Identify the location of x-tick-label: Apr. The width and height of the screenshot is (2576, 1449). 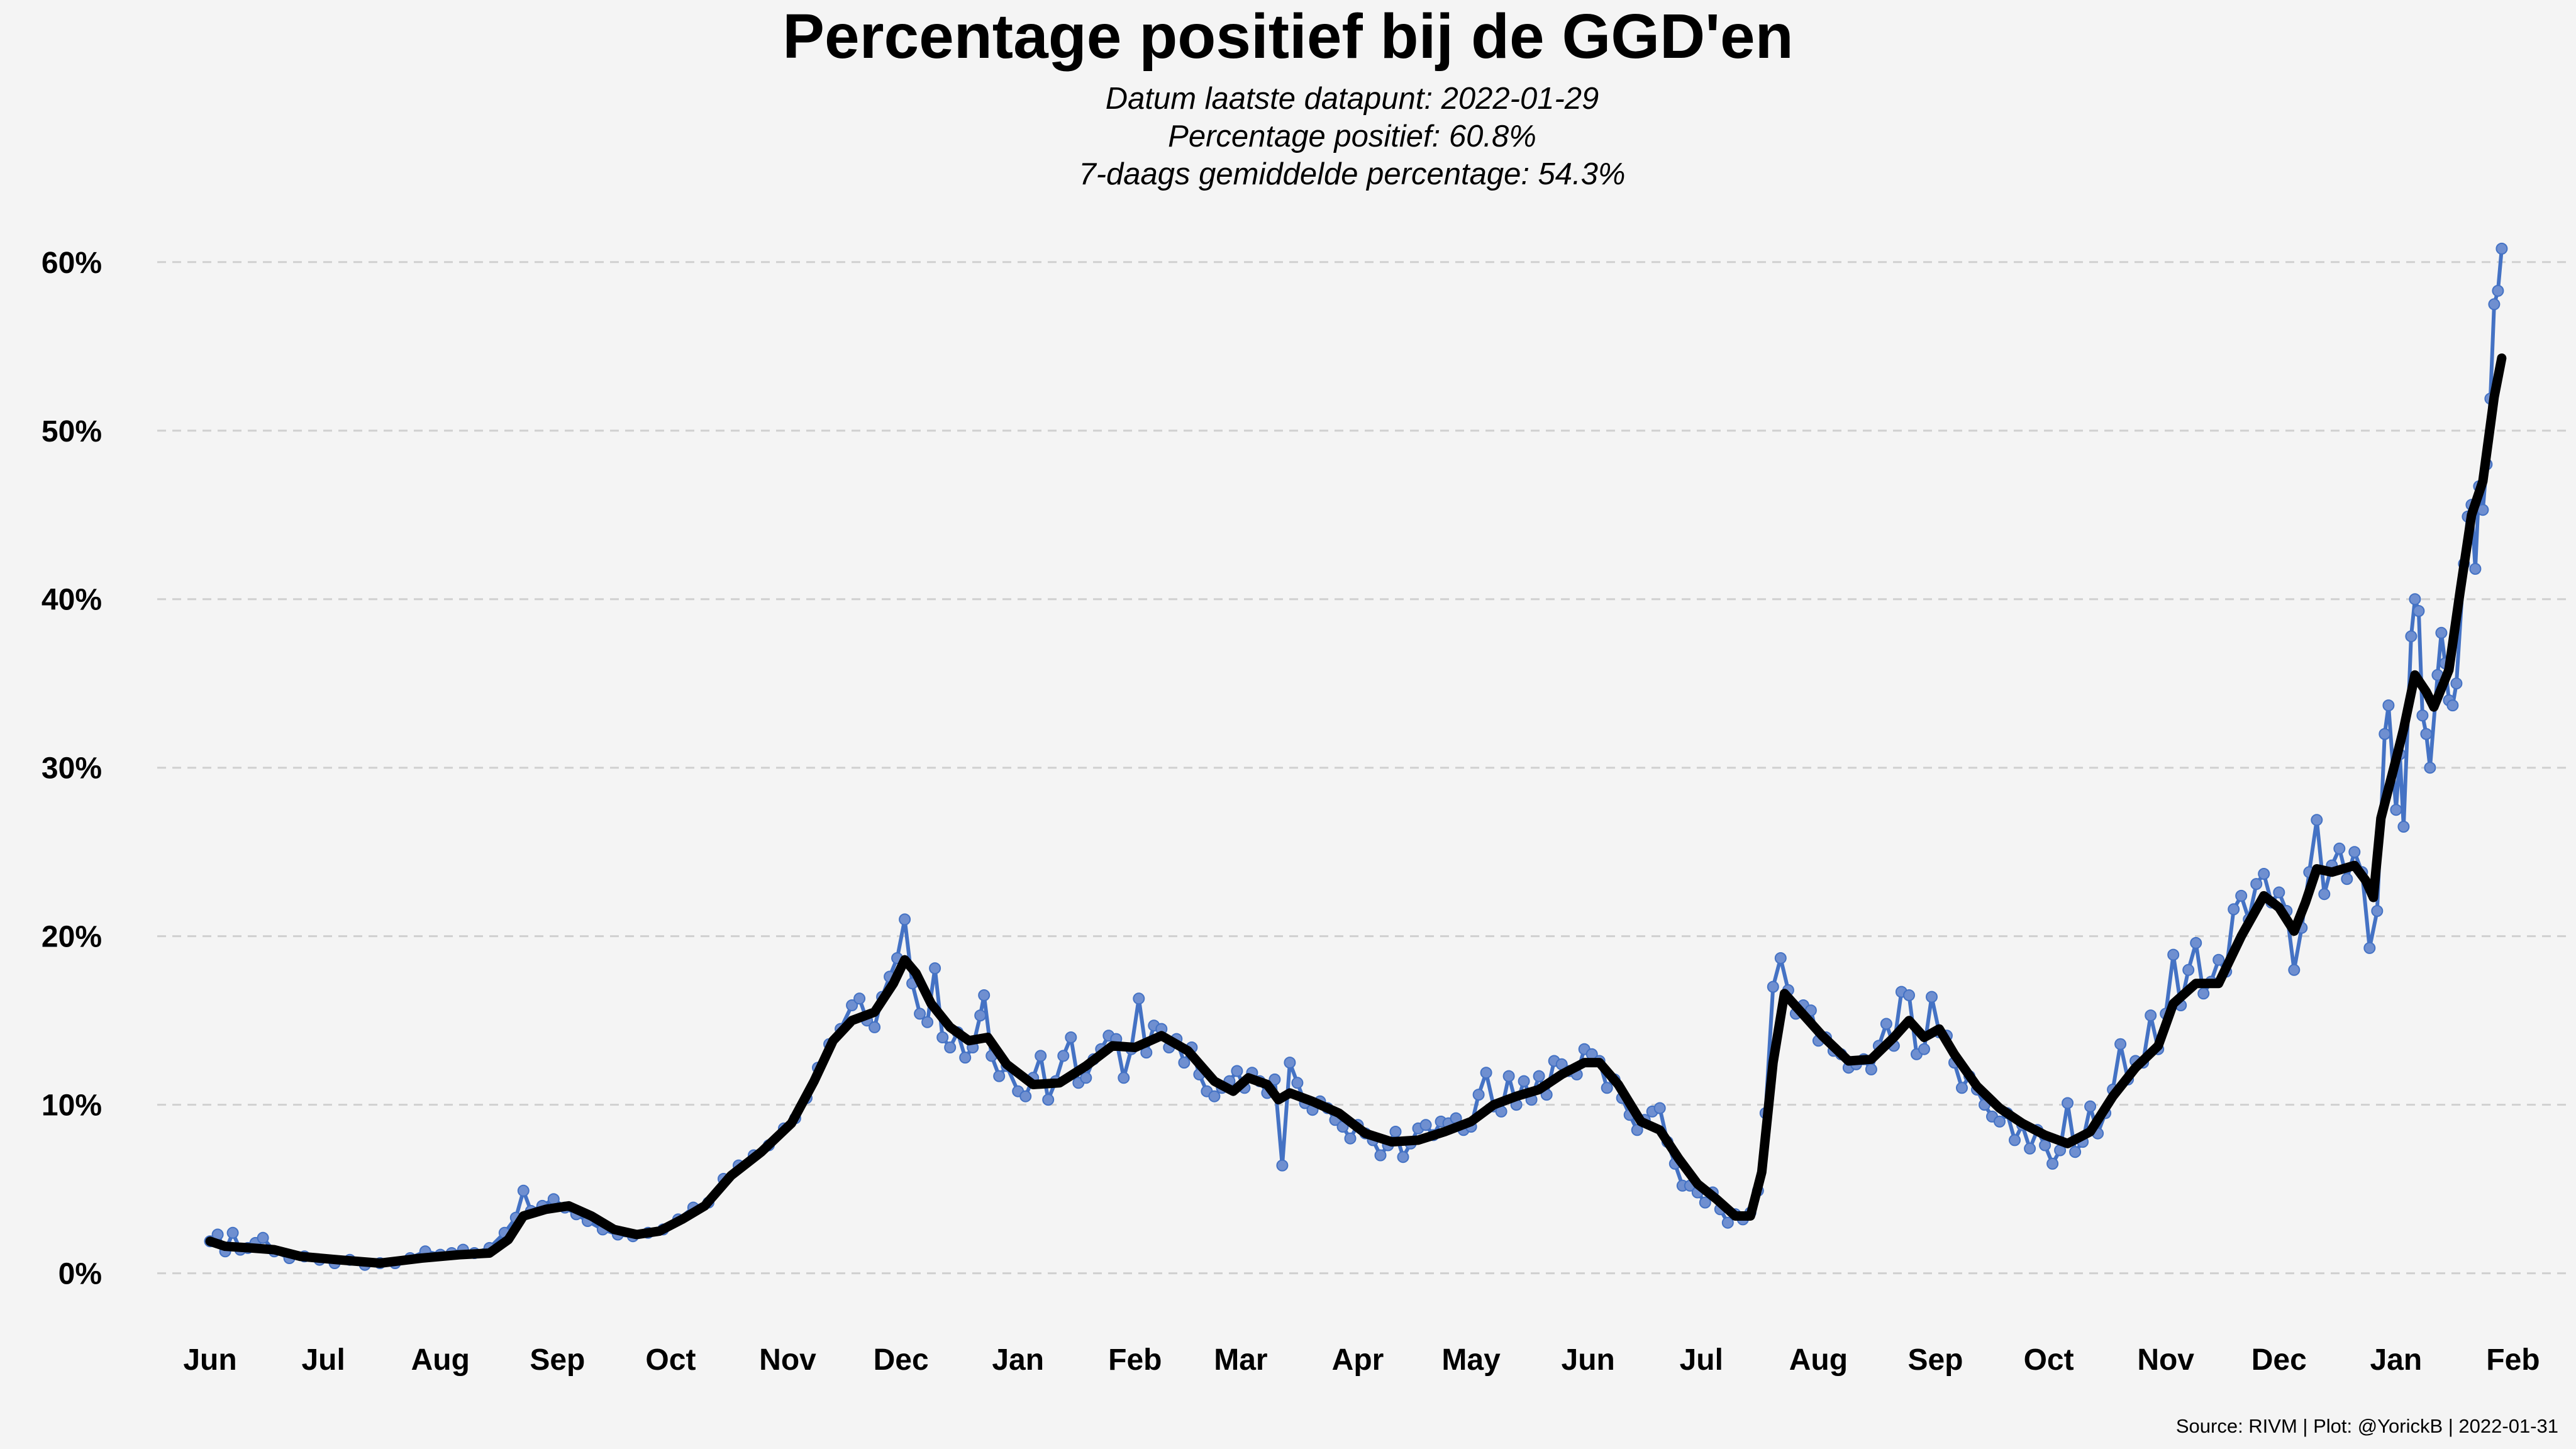
(1358, 1360).